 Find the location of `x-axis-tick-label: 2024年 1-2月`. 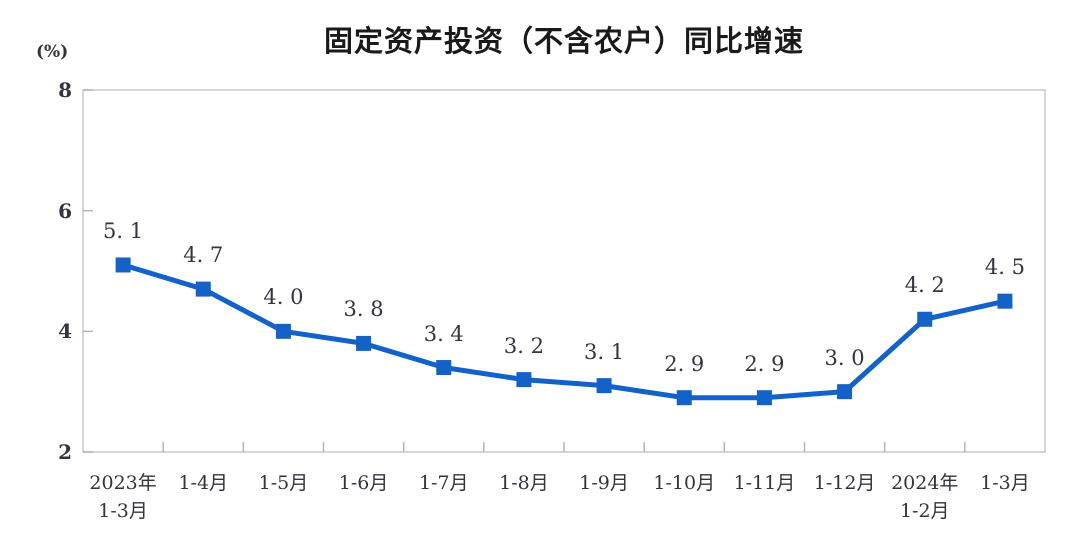

x-axis-tick-label: 2024年 1-2月 is located at coordinates (925, 497).